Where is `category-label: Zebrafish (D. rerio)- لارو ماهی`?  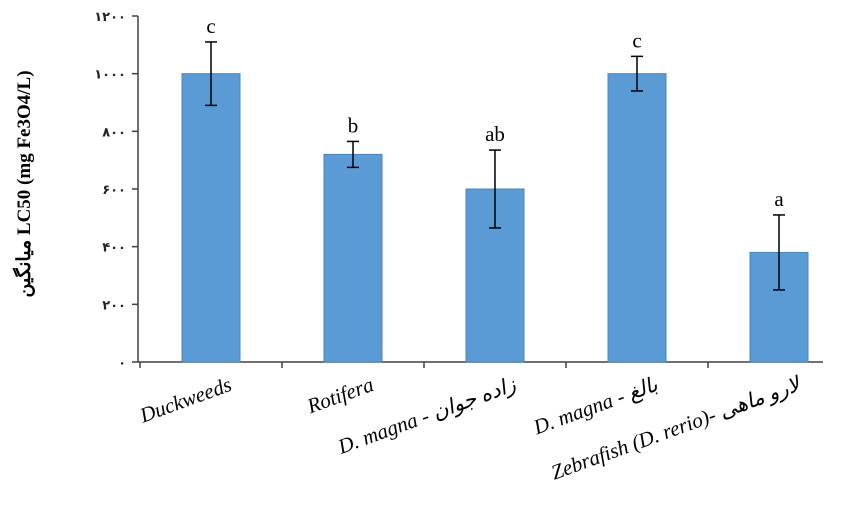 category-label: Zebrafish (D. rerio)- لارو ماهی is located at coordinates (676, 428).